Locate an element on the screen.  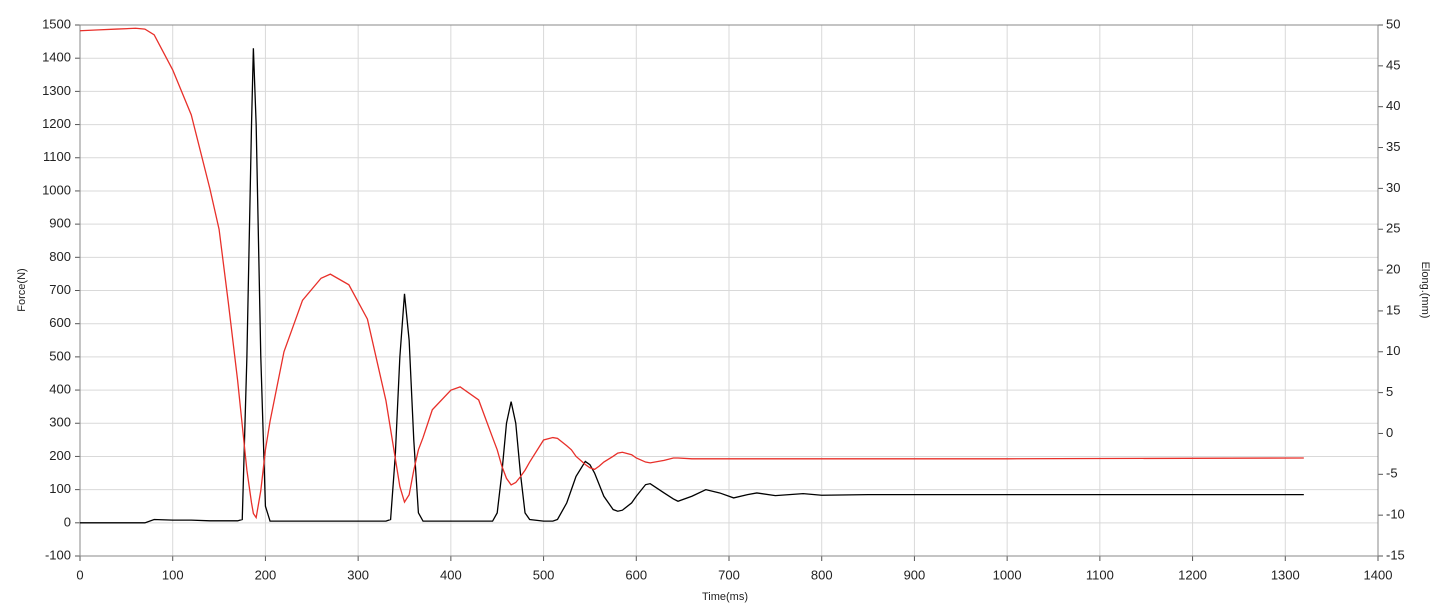
y2-tick-label: -10 is located at coordinates (1395, 514).